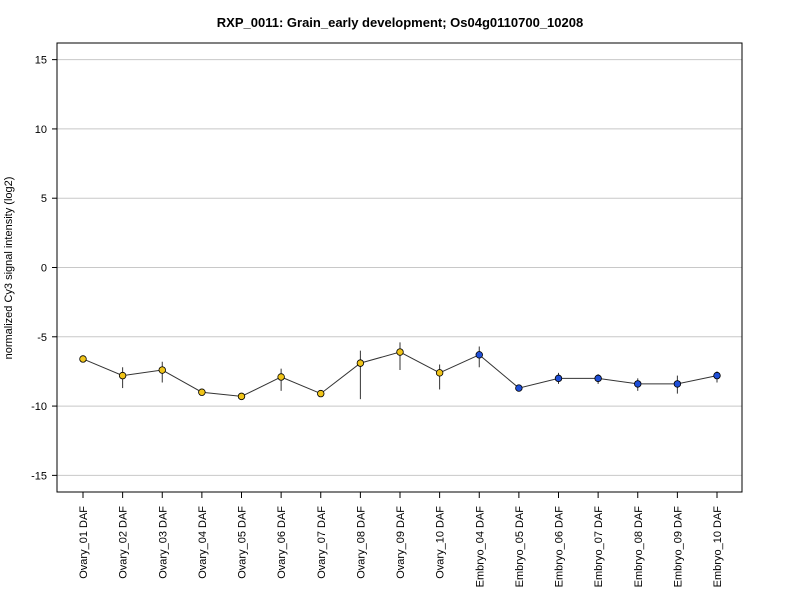 The image size is (800, 605). I want to click on x-tick-label: Ovary_09 DAF, so click(401, 542).